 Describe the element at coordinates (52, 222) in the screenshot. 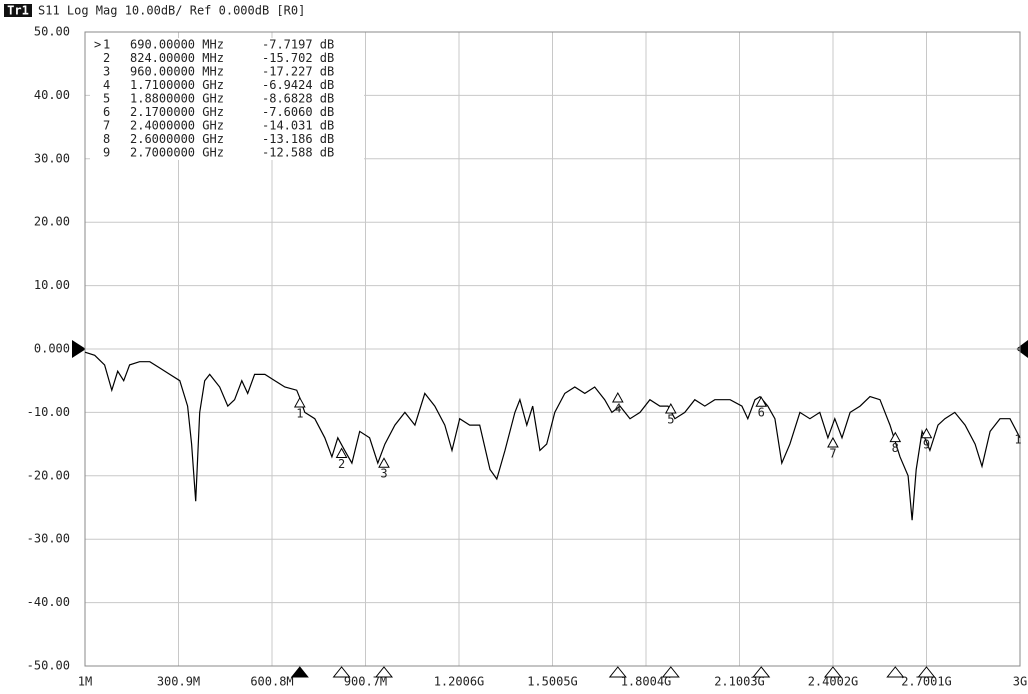

I see `y-tick-label: 20.00` at that location.